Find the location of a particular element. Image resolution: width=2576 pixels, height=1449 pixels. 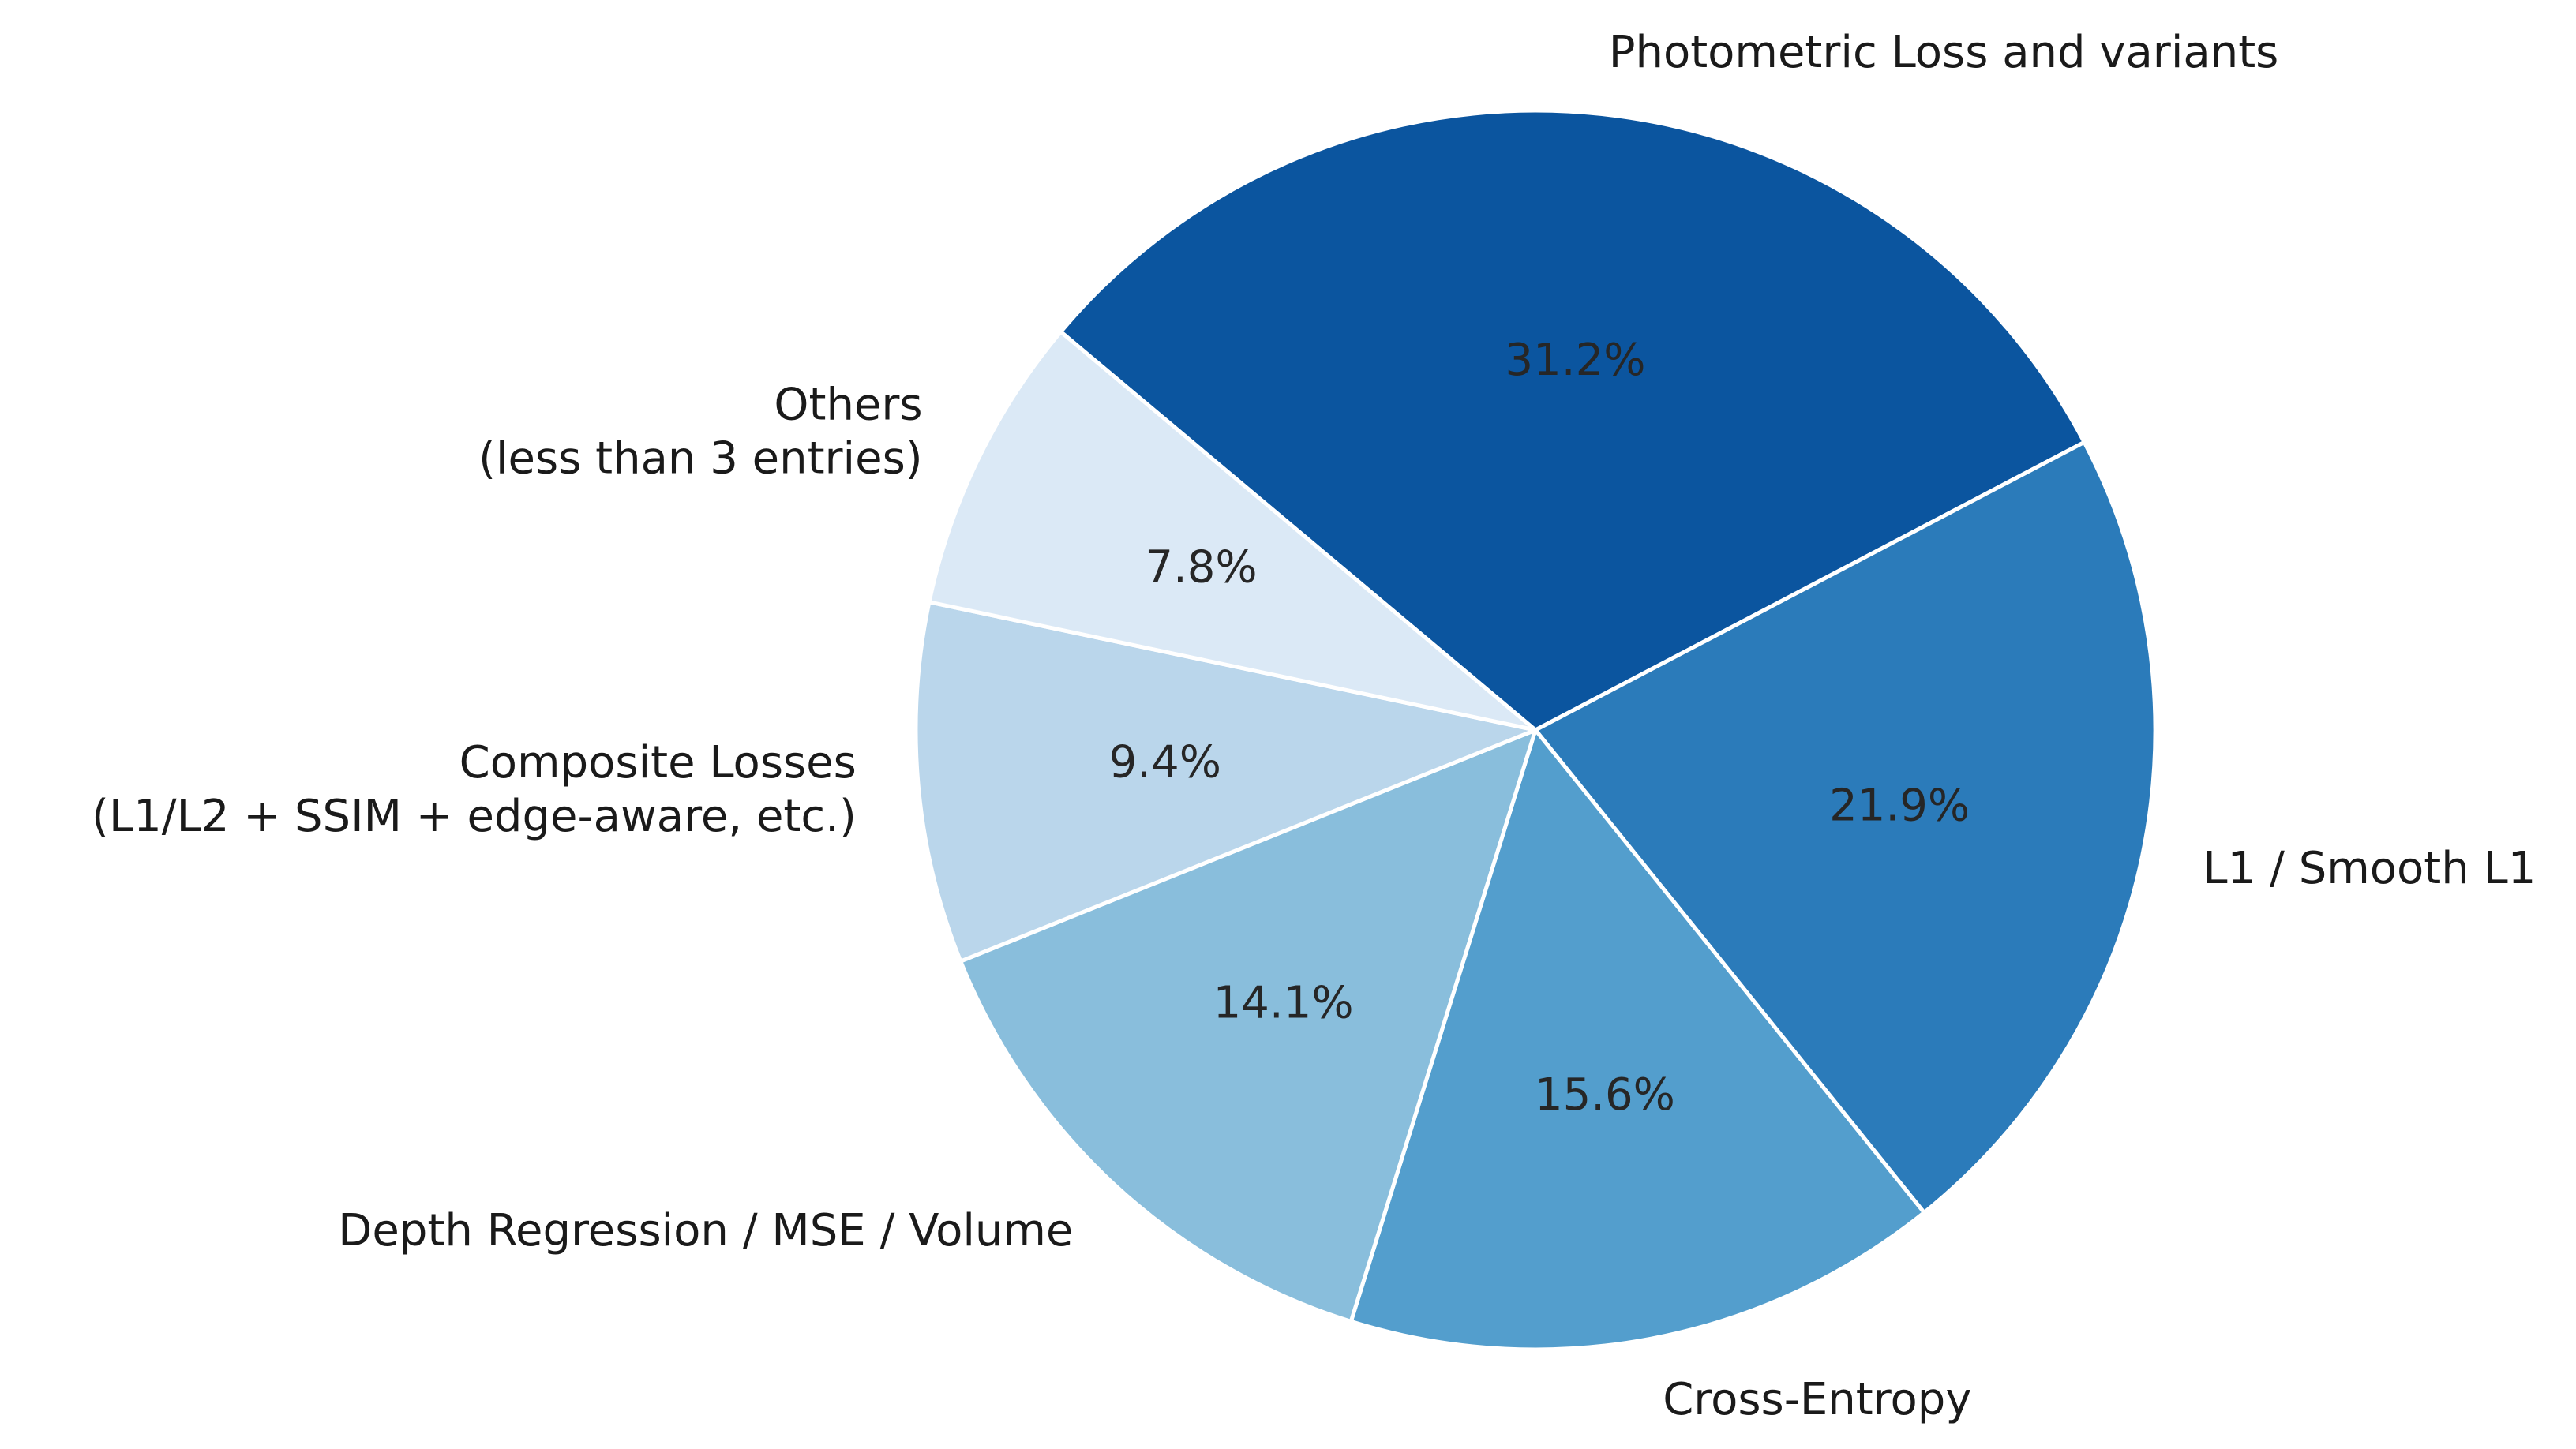

pie-slice-composite-losses is located at coordinates (1225, 782).